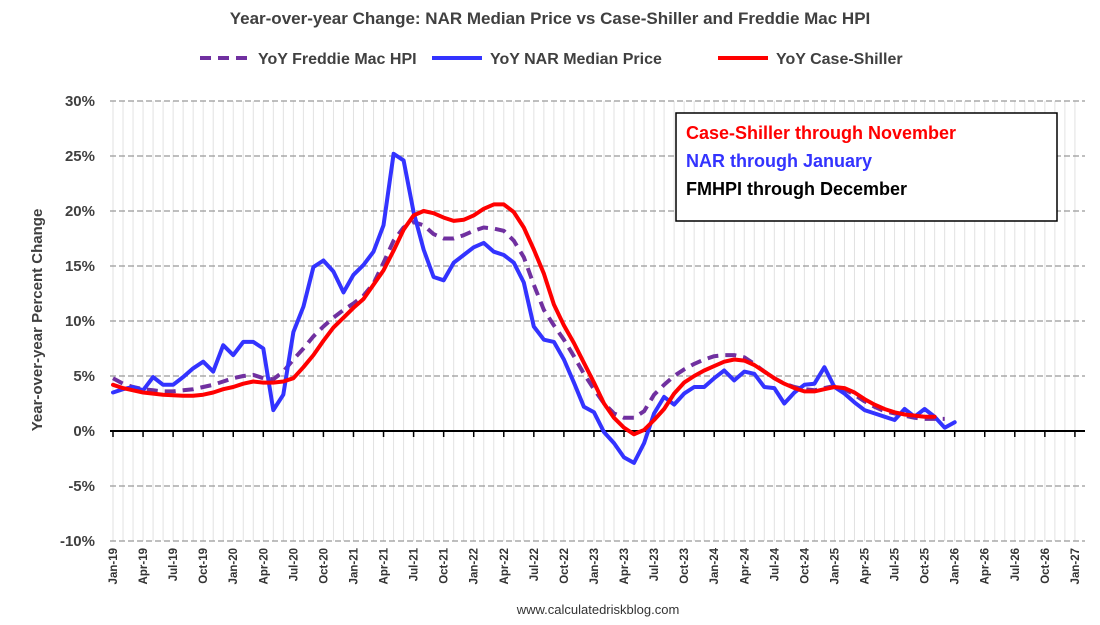 The image size is (1100, 625). What do you see at coordinates (294, 564) in the screenshot?
I see `x-tick-label: Jul-20` at bounding box center [294, 564].